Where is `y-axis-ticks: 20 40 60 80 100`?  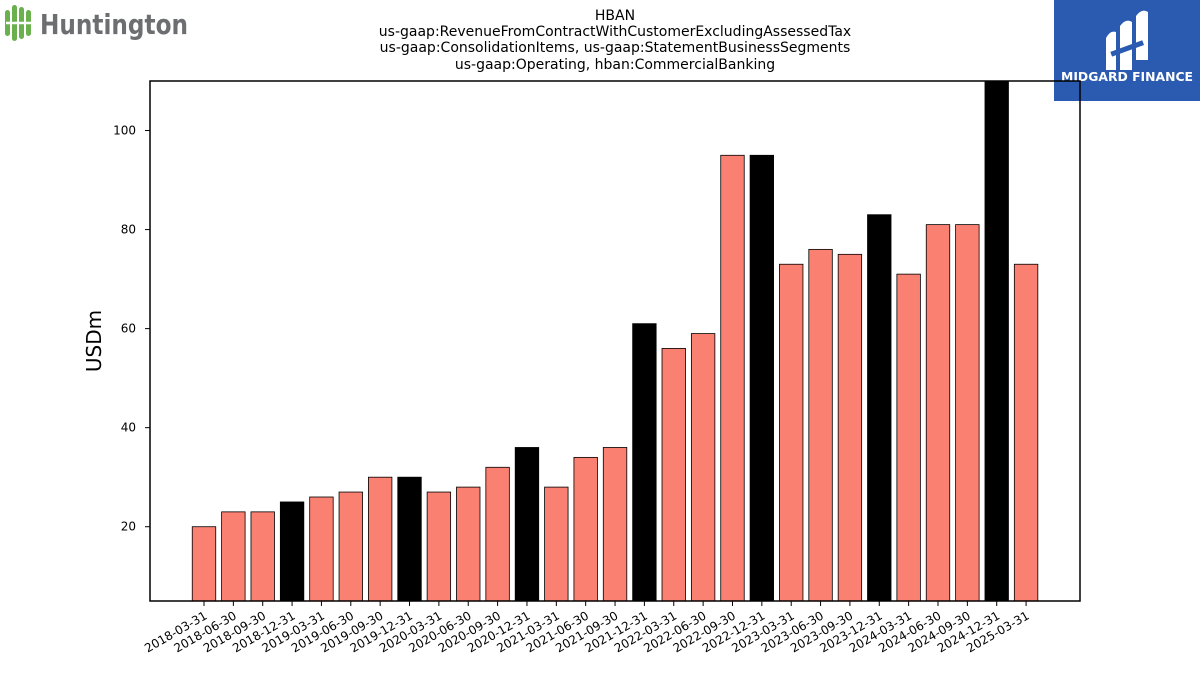
y-axis-ticks: 20 40 60 80 100 is located at coordinates (131, 329).